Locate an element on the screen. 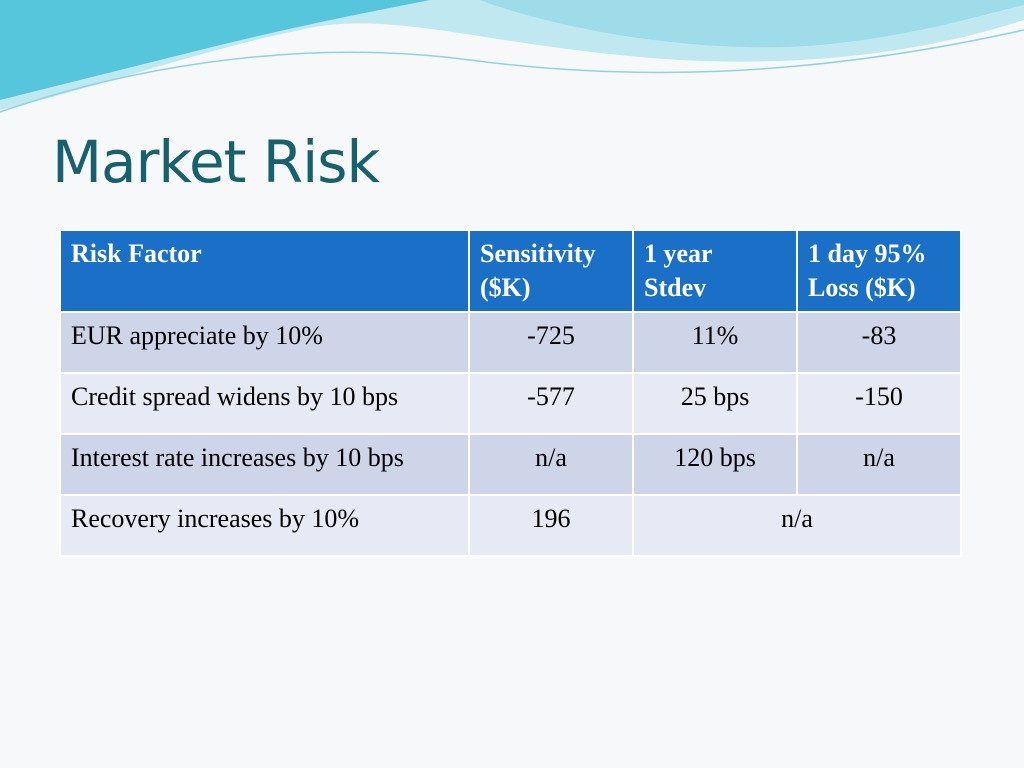  table-cell: Interest rate increases by 10 bps is located at coordinates (264, 464).